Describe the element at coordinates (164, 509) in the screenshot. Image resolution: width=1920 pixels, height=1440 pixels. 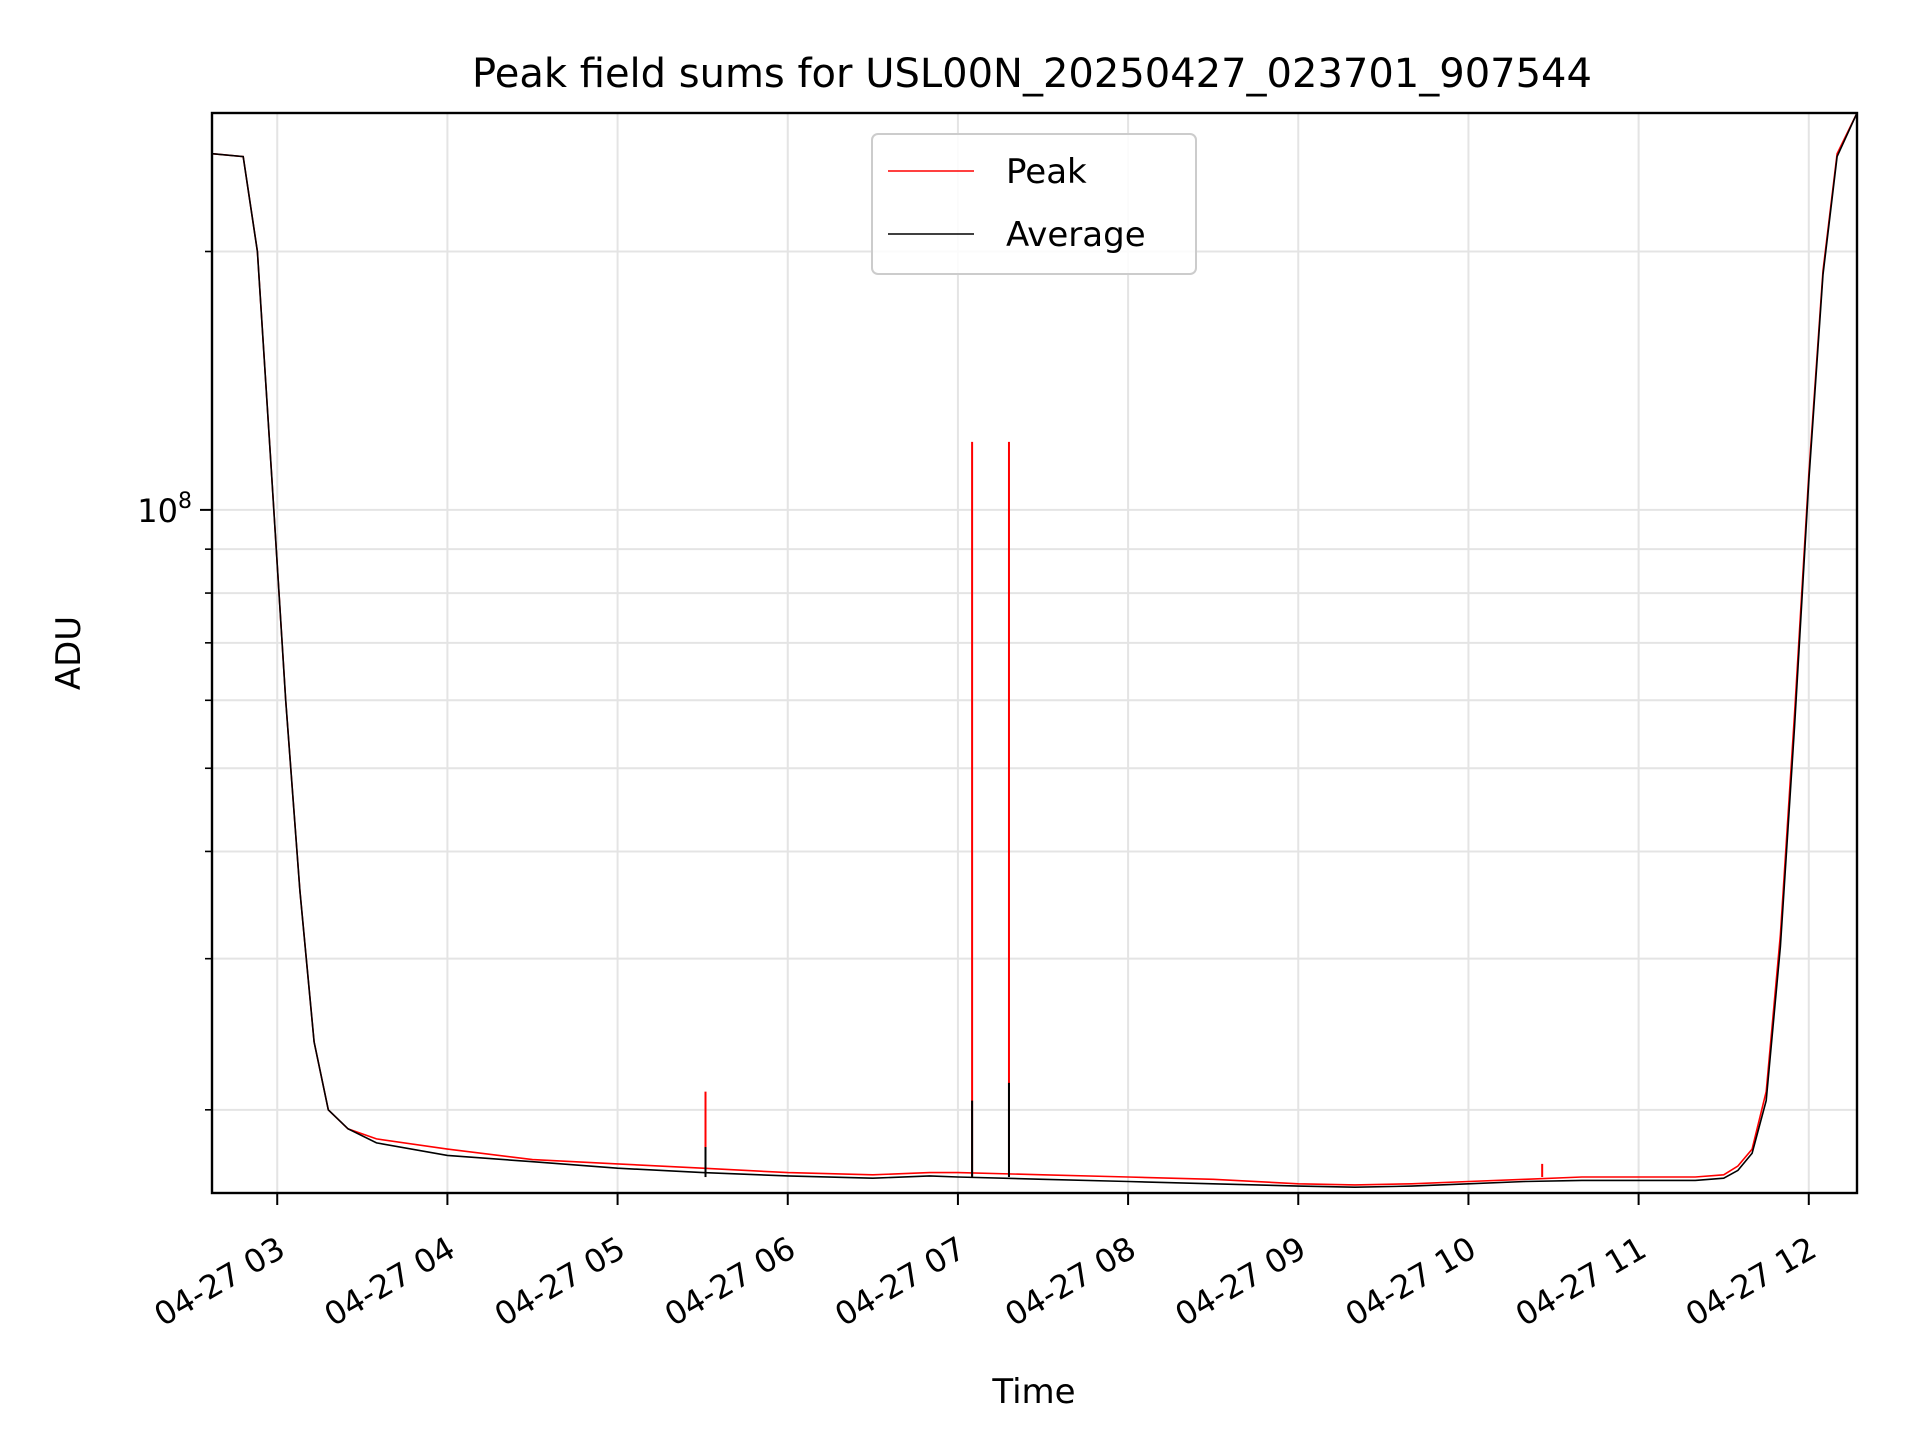
I see `y-tick-label: 108` at that location.